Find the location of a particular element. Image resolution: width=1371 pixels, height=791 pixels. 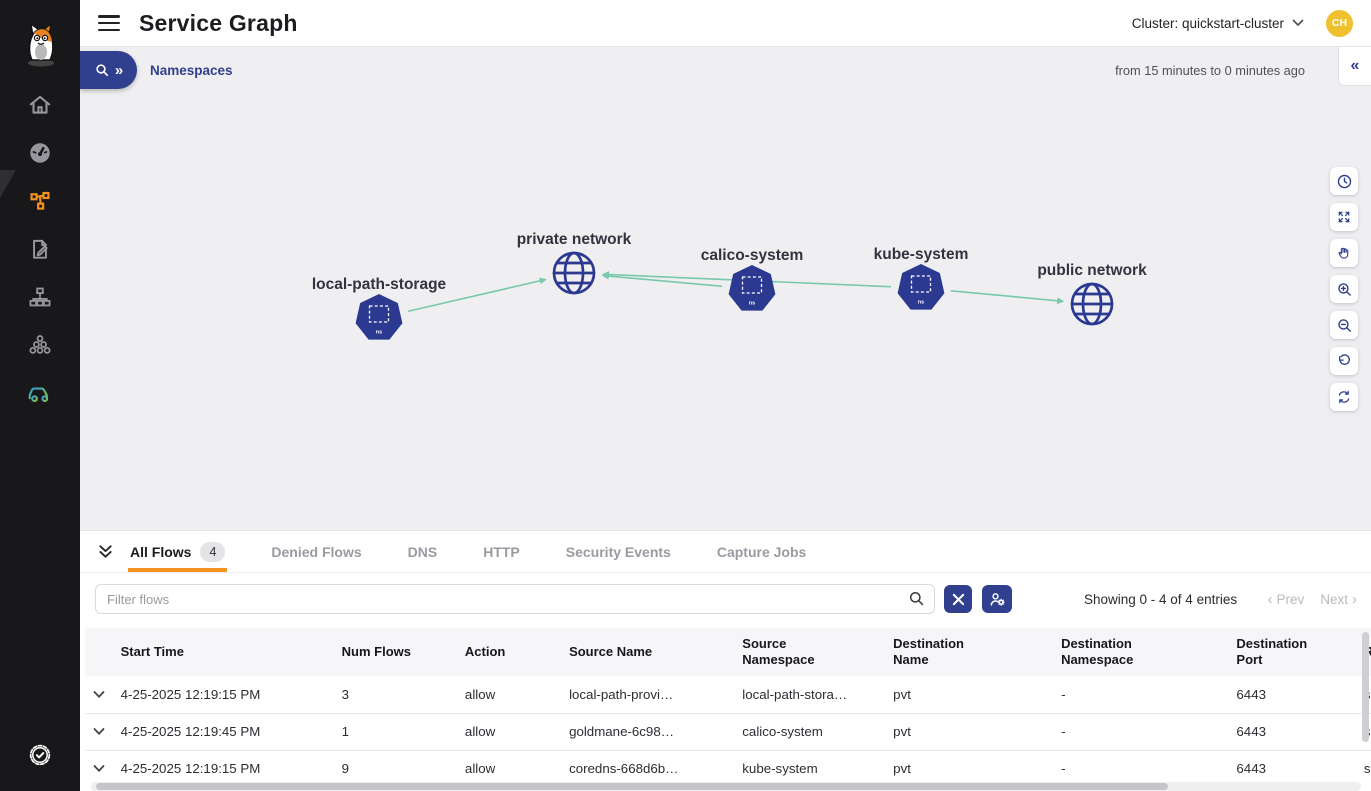

flows-filter-row: Showing 0 - 4 of 4 entries ‹Prev Next› is located at coordinates (728, 599).